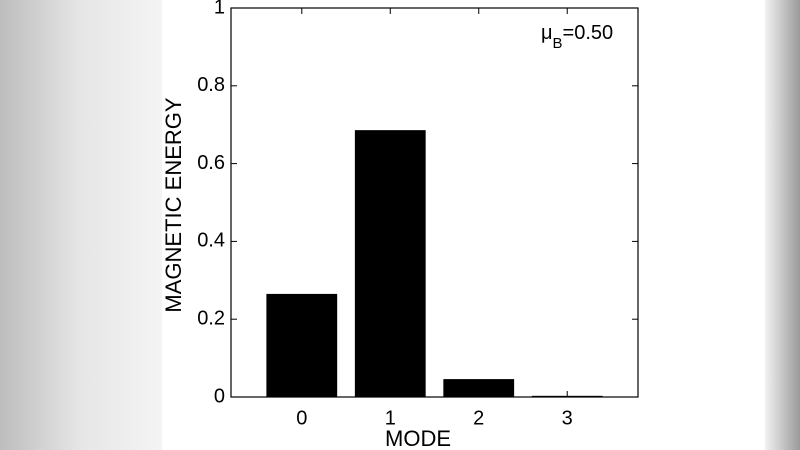  I want to click on y-tick-label: 0.8, so click(211, 85).